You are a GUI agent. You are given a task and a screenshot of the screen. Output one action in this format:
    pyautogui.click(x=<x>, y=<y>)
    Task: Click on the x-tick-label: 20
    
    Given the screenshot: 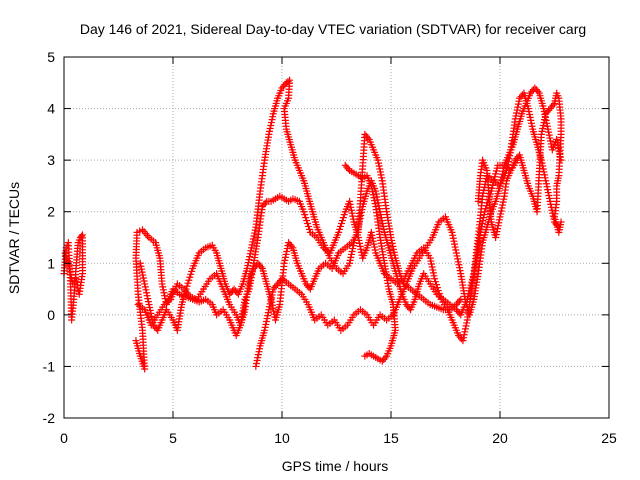 What is the action you would take?
    pyautogui.click(x=500, y=438)
    